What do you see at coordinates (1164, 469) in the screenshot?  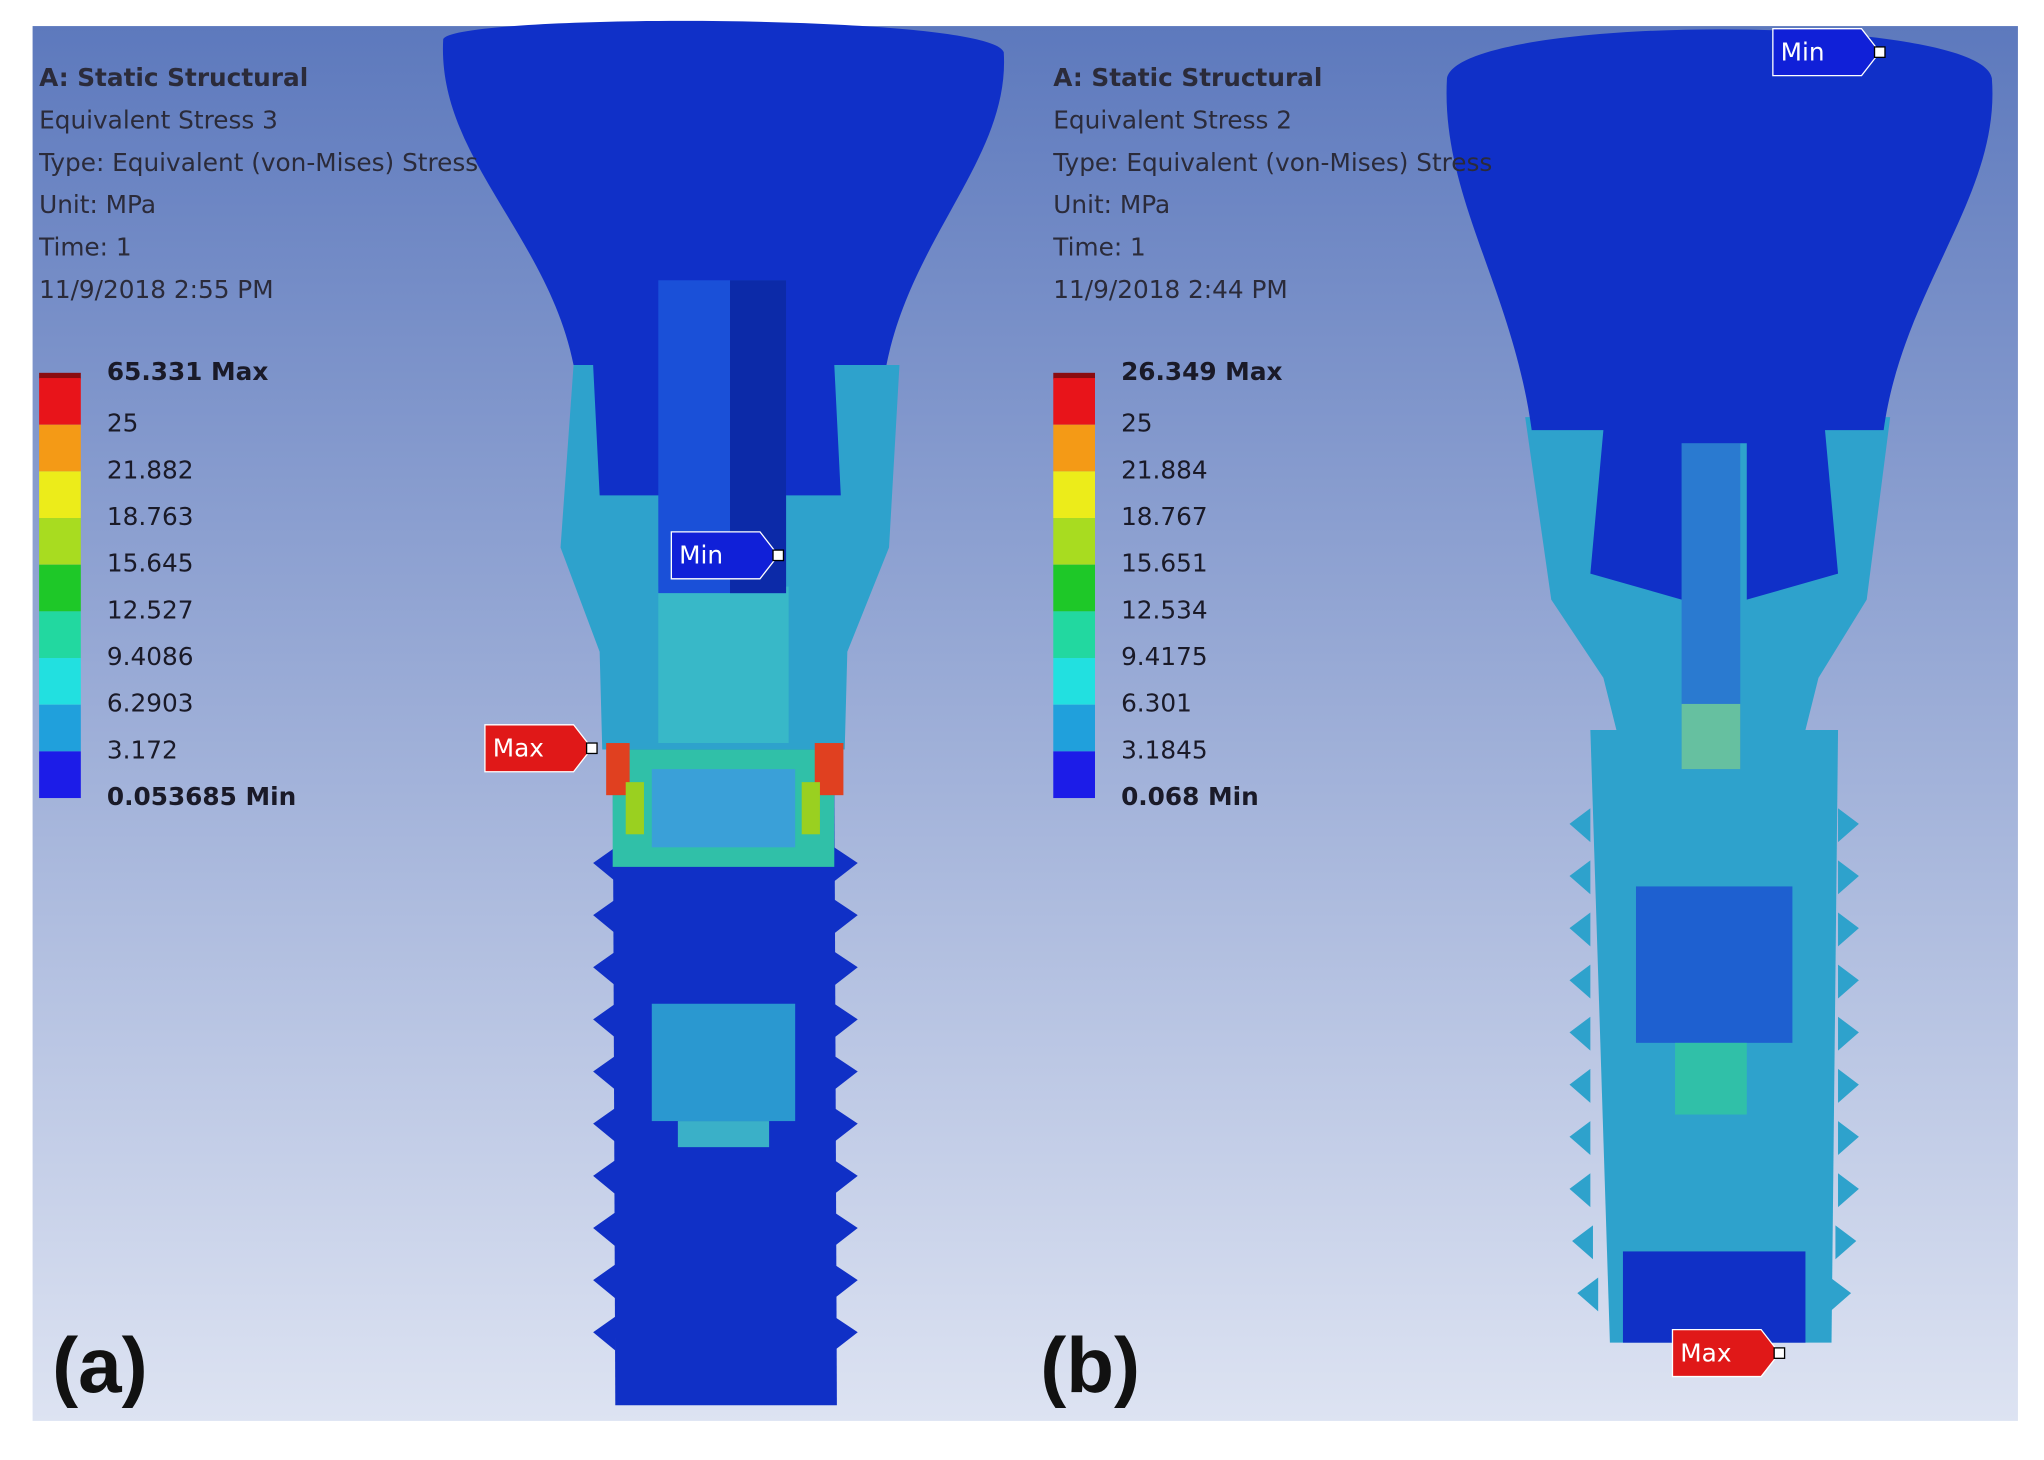 I see `legend-label: 21.884` at bounding box center [1164, 469].